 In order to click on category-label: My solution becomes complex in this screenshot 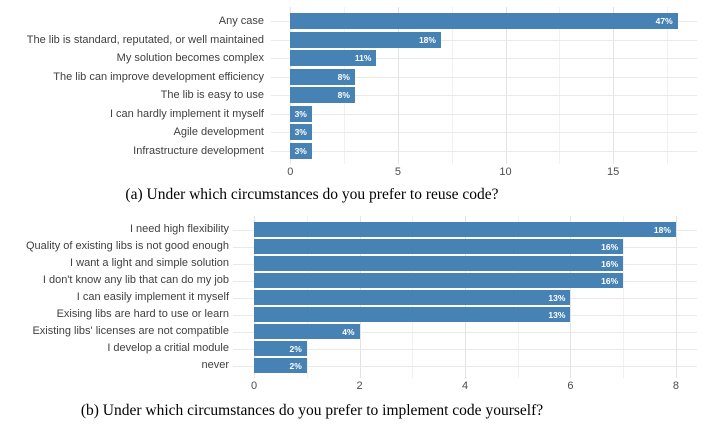, I will do `click(190, 58)`.